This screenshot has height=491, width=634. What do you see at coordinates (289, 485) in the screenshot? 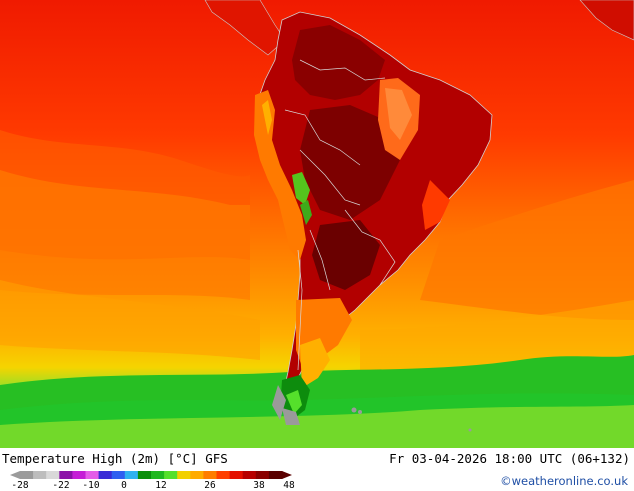
I see `legend-tick-label: 48` at bounding box center [289, 485].